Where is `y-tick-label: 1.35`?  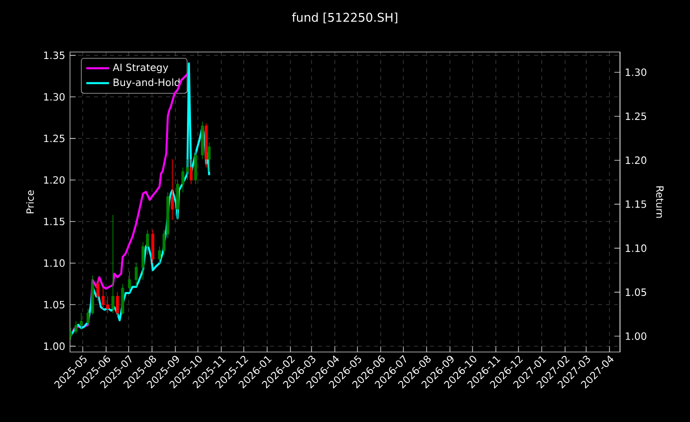
y-tick-label: 1.35 is located at coordinates (54, 56).